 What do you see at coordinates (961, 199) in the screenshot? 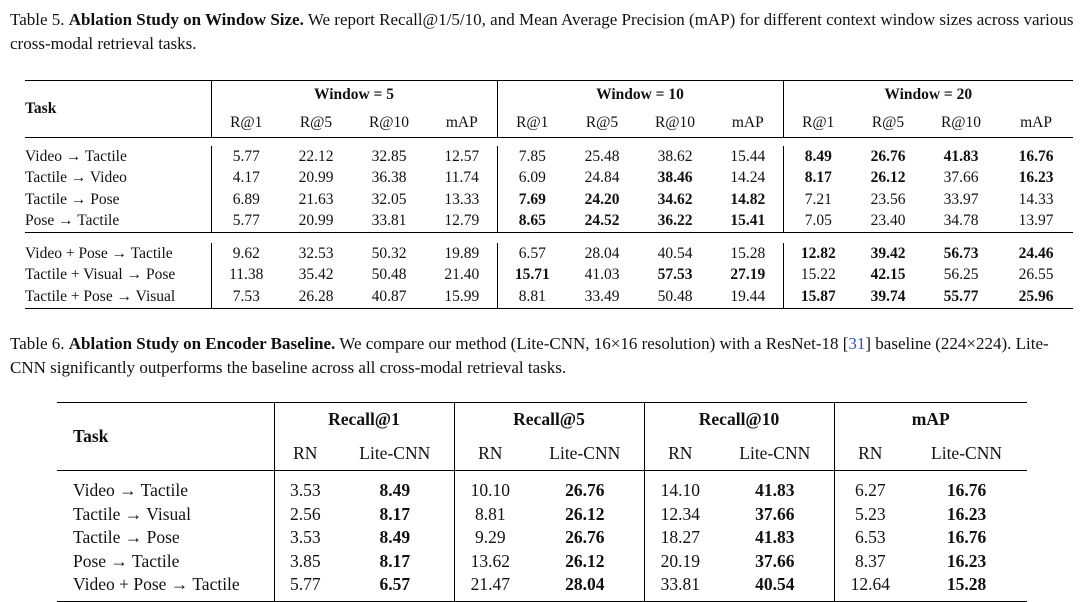
I see `table5-value-cell: 33.97` at bounding box center [961, 199].